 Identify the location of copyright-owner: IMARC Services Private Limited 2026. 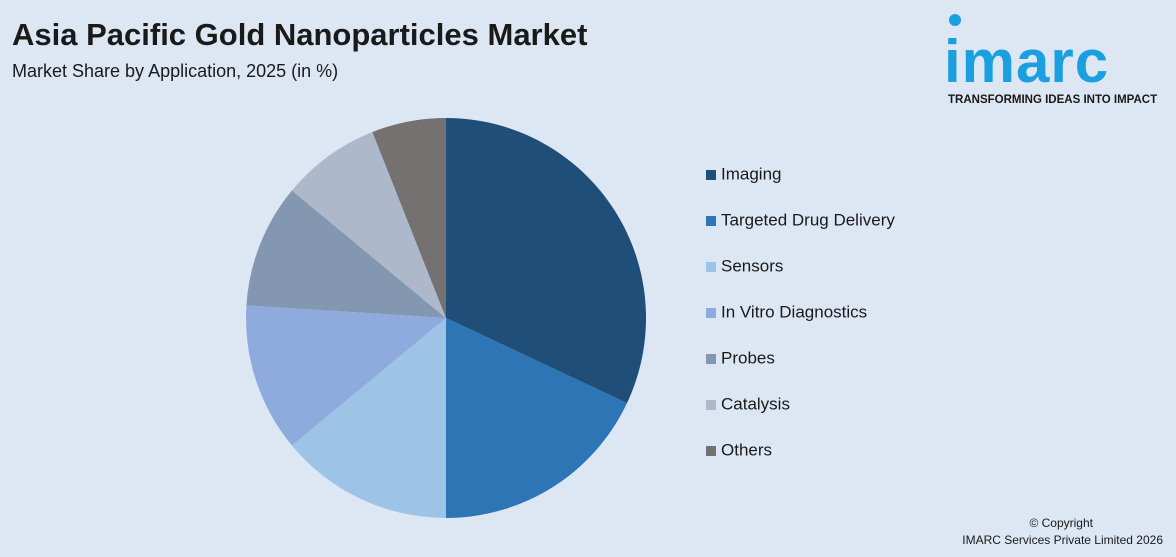
(1062, 540).